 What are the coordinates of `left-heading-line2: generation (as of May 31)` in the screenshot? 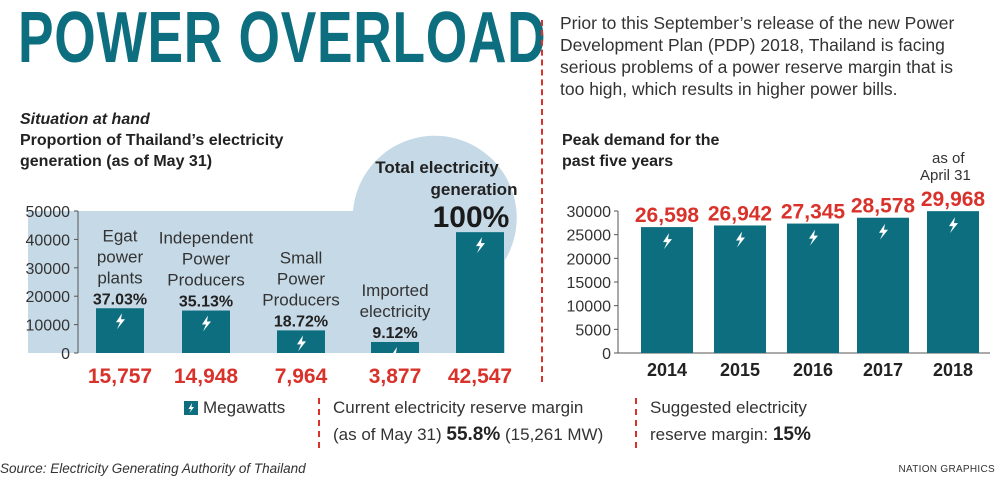 It's located at (116, 161).